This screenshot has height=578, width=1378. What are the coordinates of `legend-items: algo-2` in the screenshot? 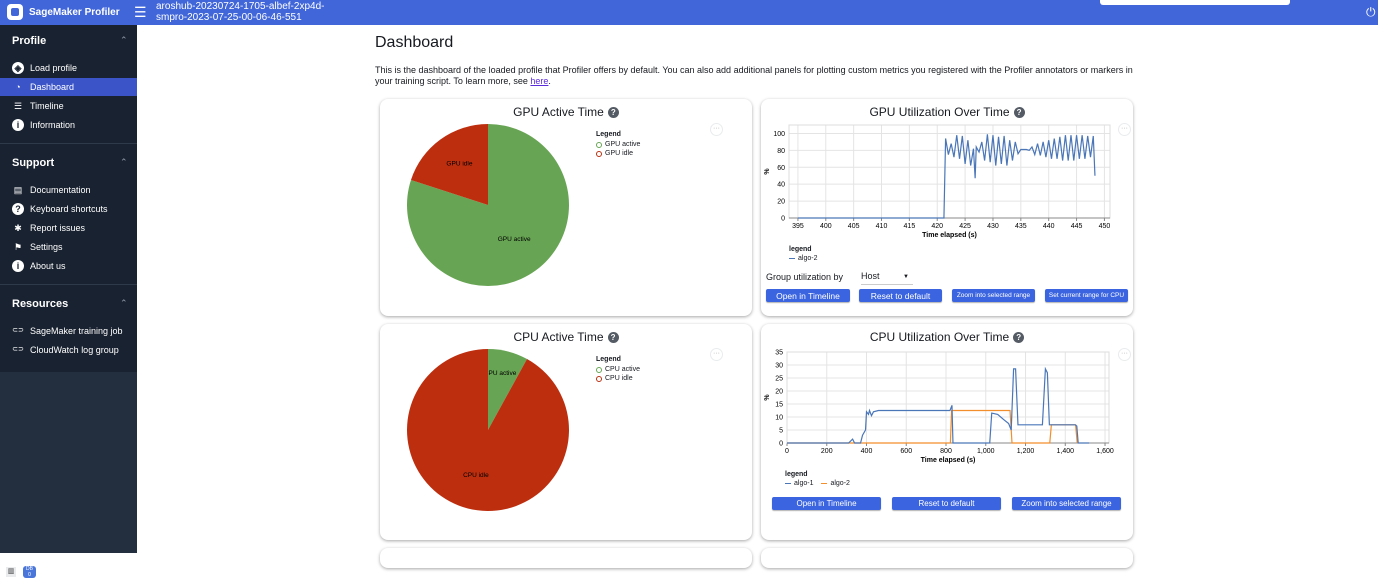 It's located at (803, 258).